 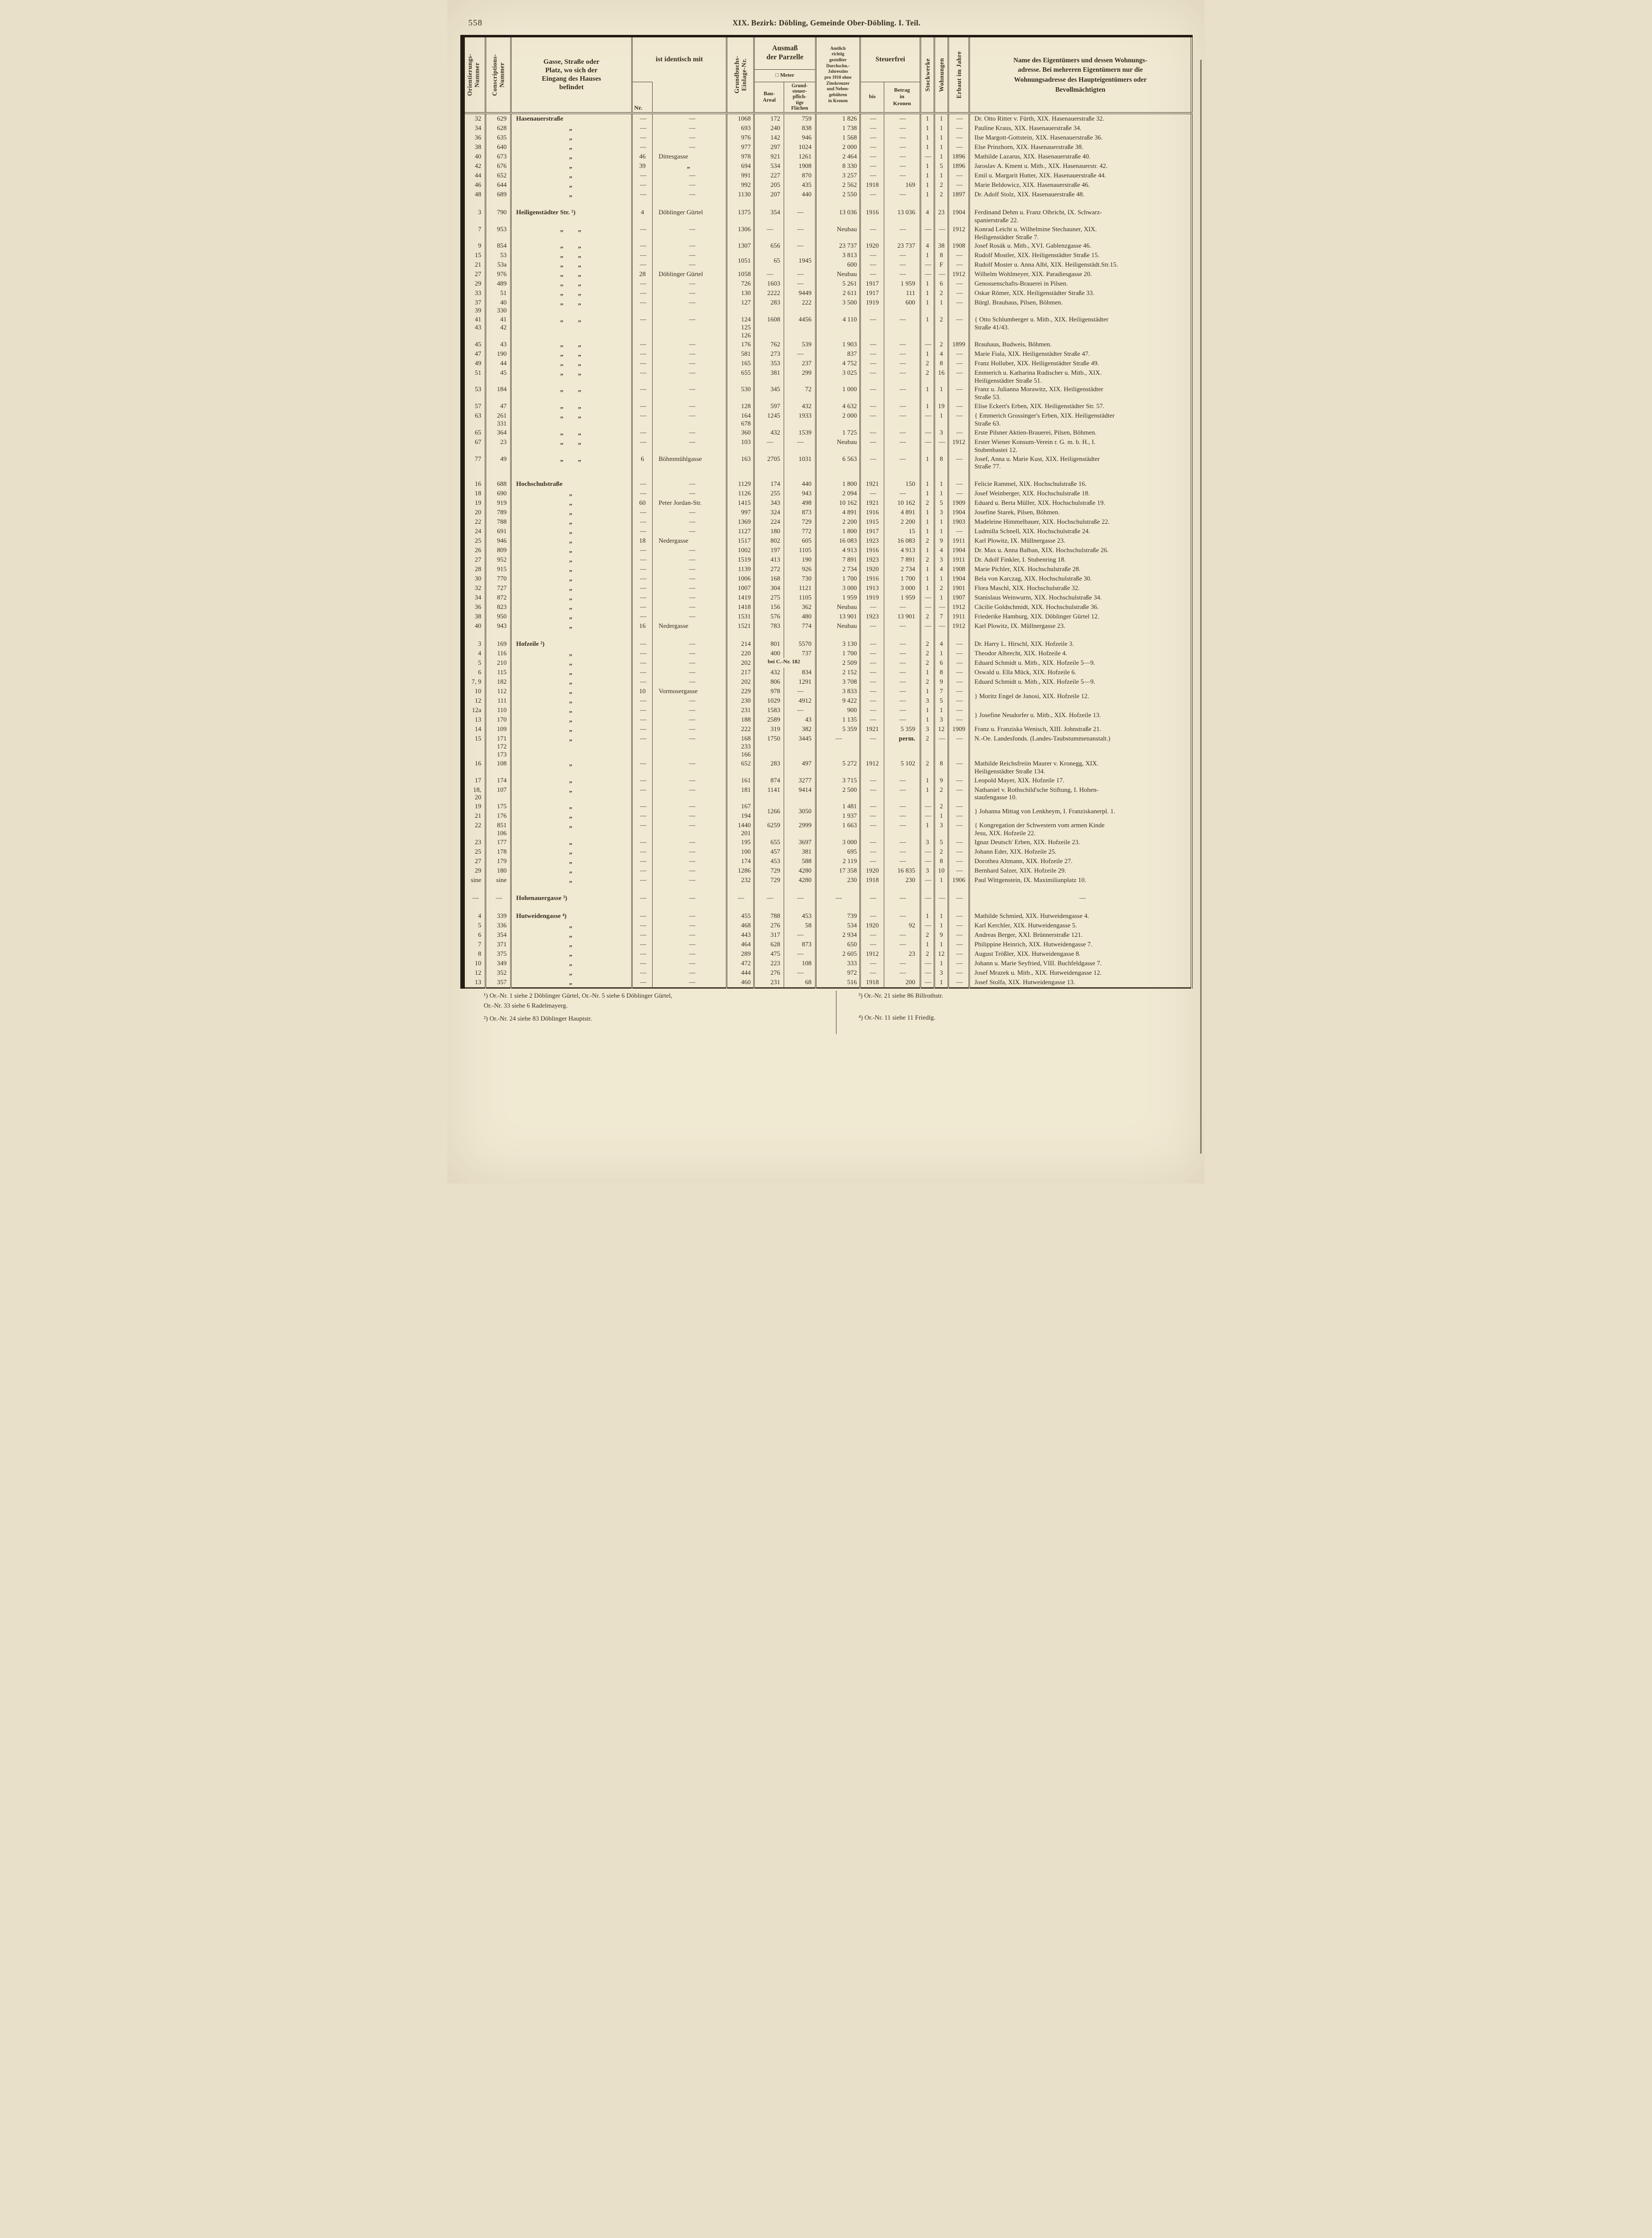 I want to click on cell-or: sine, so click(x=476, y=880).